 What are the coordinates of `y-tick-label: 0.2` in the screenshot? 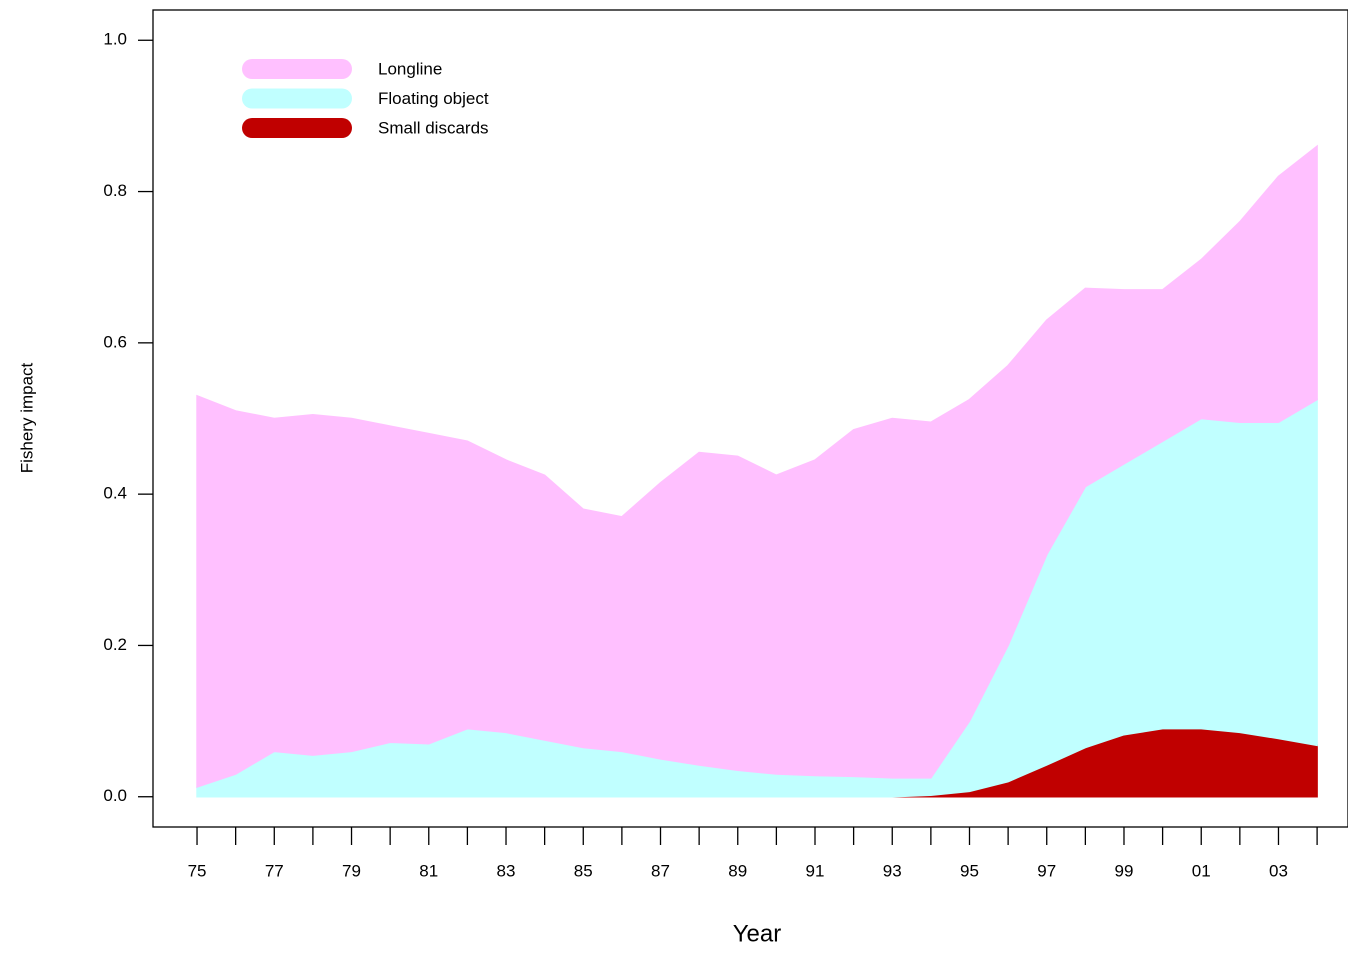 It's located at (115, 644).